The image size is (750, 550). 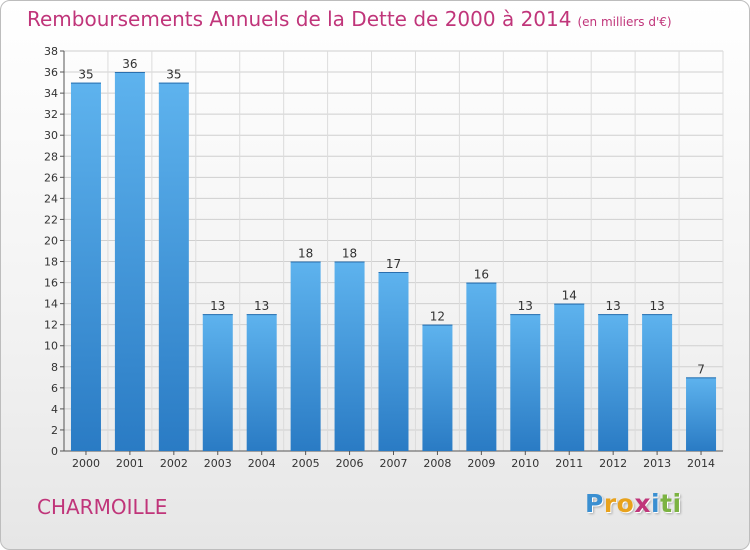 I want to click on logo-letter: P, so click(x=594, y=503).